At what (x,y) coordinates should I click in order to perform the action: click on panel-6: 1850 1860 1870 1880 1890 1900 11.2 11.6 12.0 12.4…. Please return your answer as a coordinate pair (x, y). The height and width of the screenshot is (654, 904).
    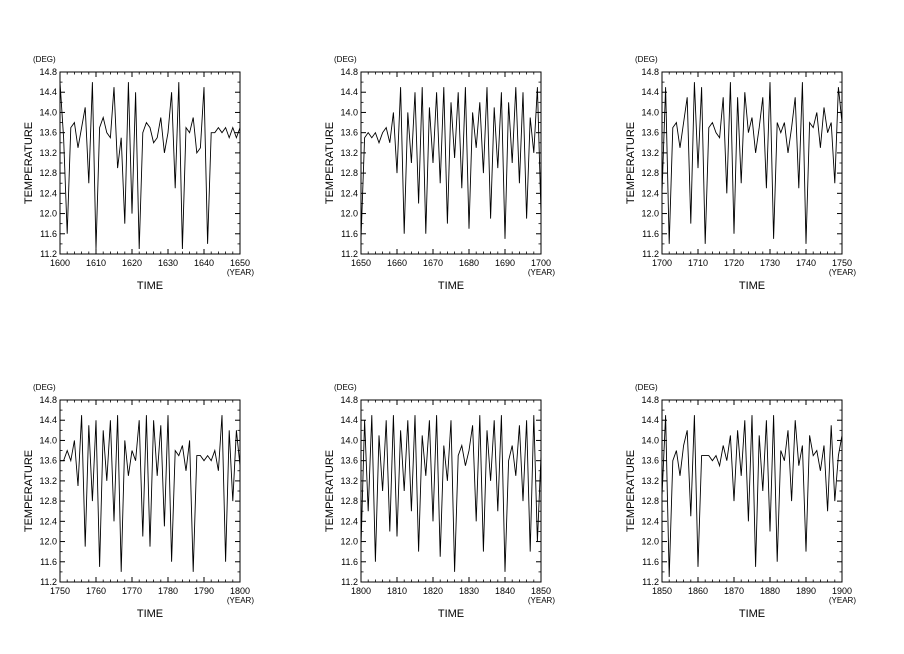
    Looking at the image, I should click on (740, 501).